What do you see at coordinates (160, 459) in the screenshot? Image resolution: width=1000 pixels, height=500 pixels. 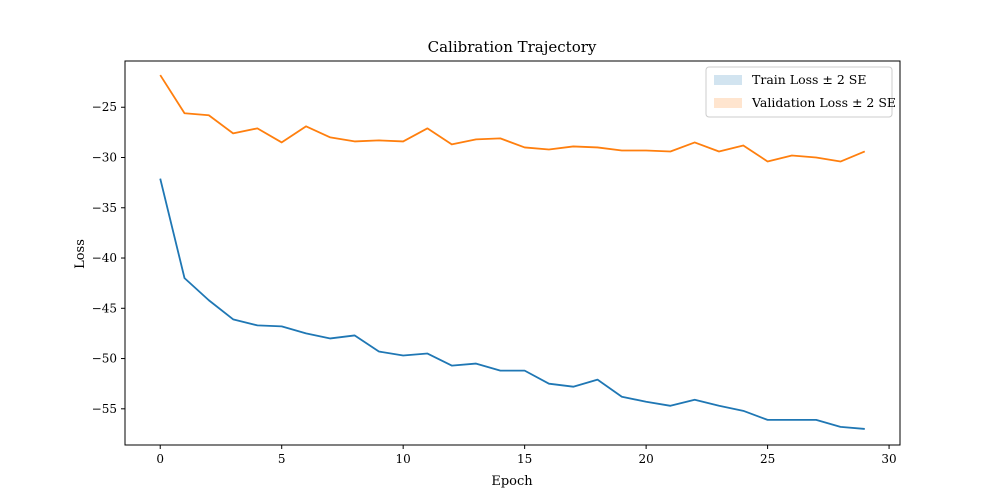 I see `x-tick-label: 0` at bounding box center [160, 459].